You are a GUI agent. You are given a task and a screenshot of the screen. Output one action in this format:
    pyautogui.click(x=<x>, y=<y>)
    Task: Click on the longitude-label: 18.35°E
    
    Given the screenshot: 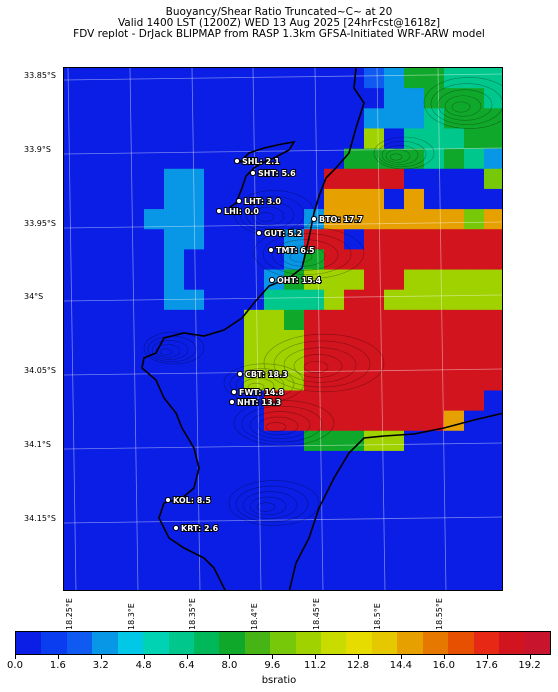 What is the action you would take?
    pyautogui.click(x=192, y=614)
    